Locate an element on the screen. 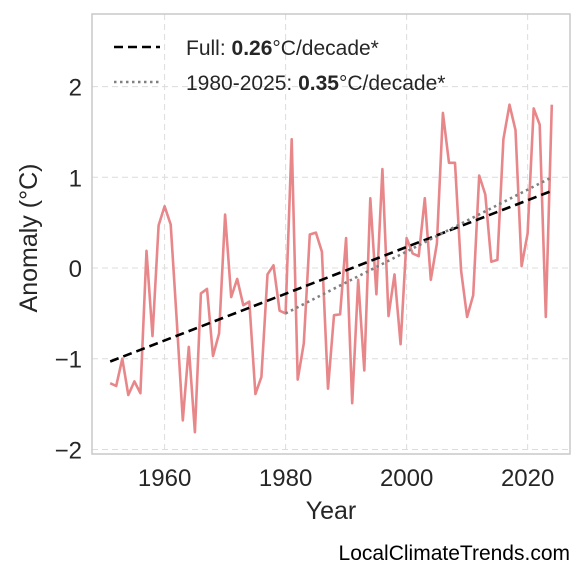 The image size is (585, 580). credit-text: LocalClimateTrends.com is located at coordinates (454, 553).